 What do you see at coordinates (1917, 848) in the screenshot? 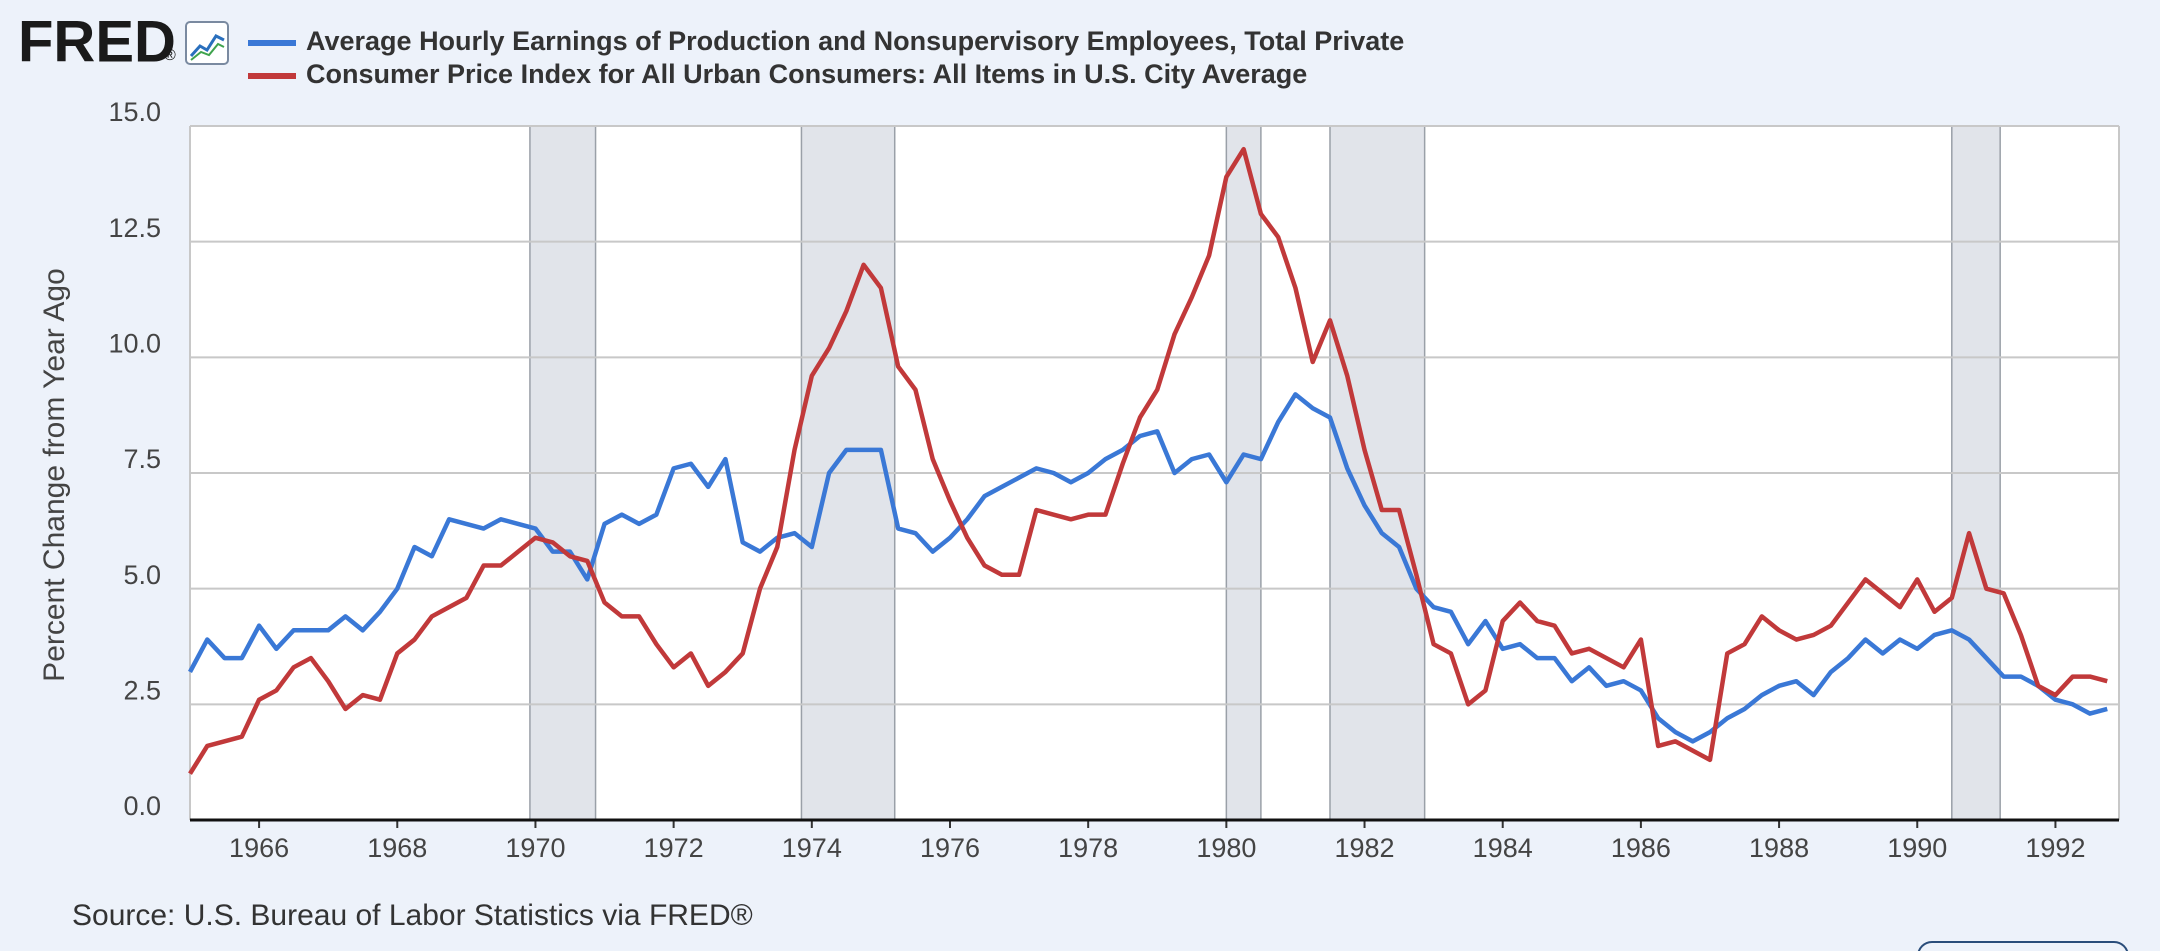
I see `x-tick-label: 1990` at bounding box center [1917, 848].